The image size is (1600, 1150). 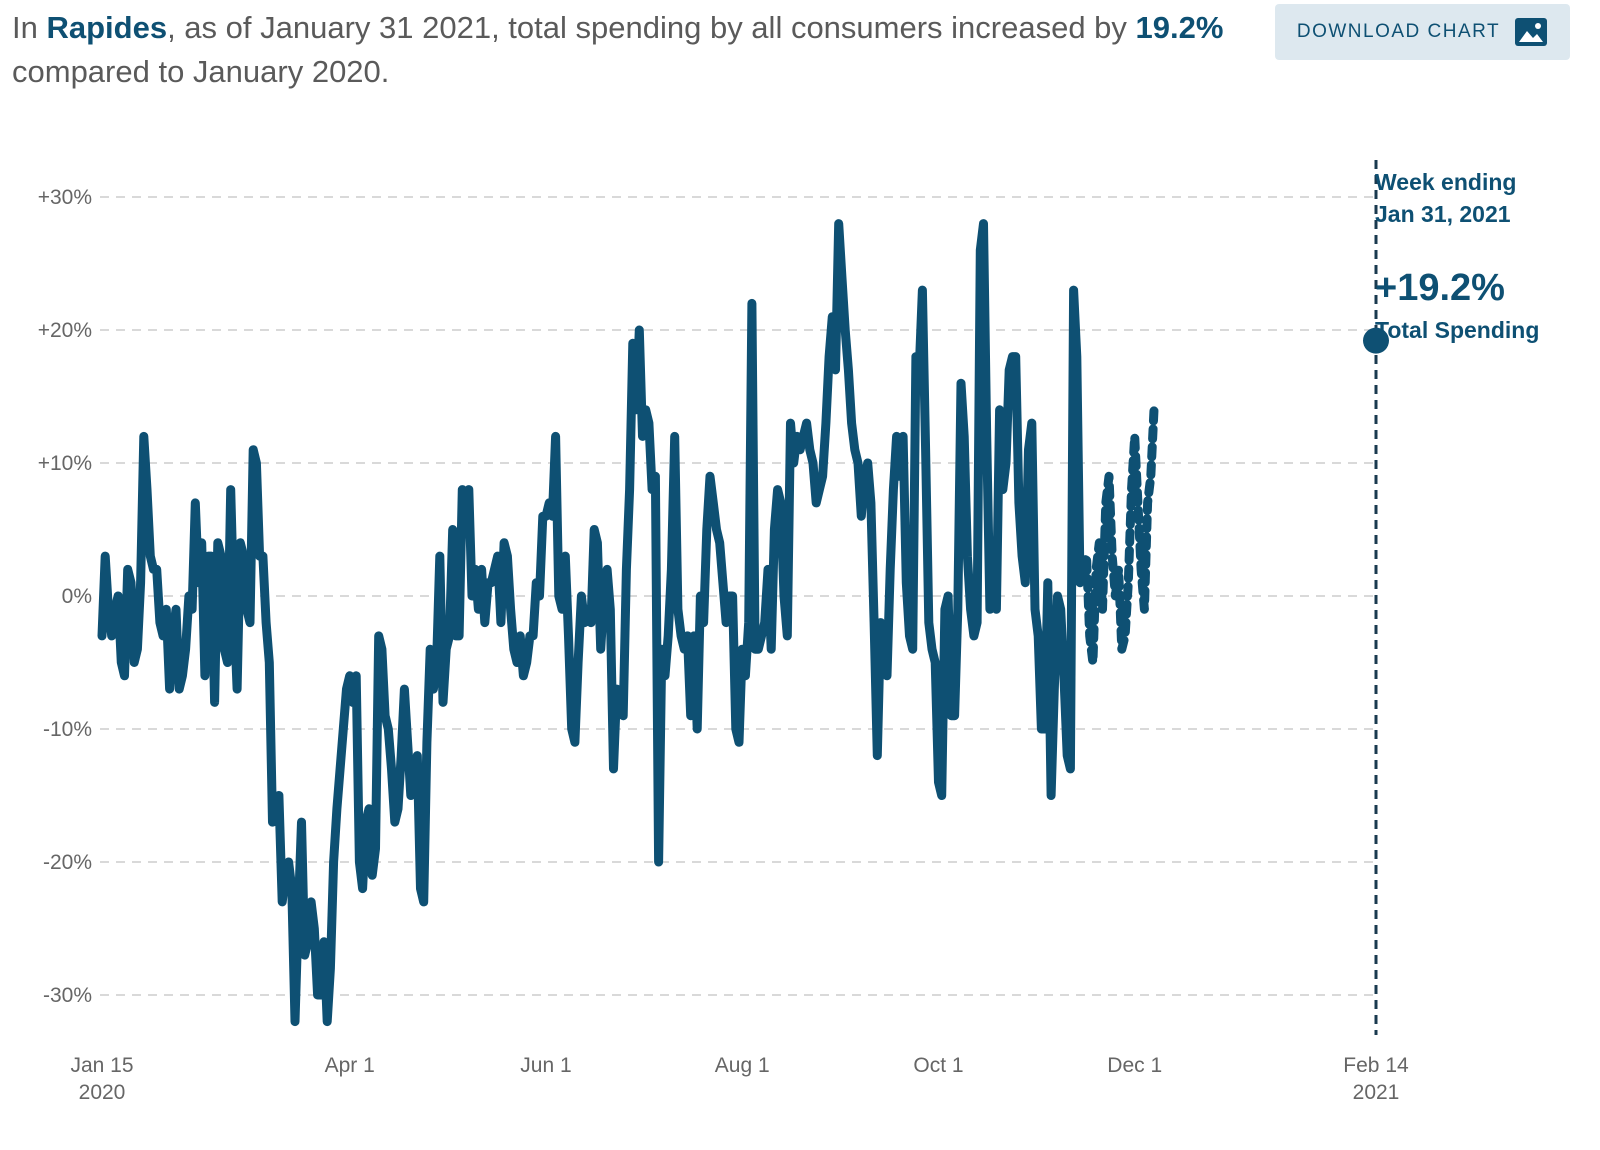 What do you see at coordinates (65, 330) in the screenshot?
I see `y-tick-label: +20%` at bounding box center [65, 330].